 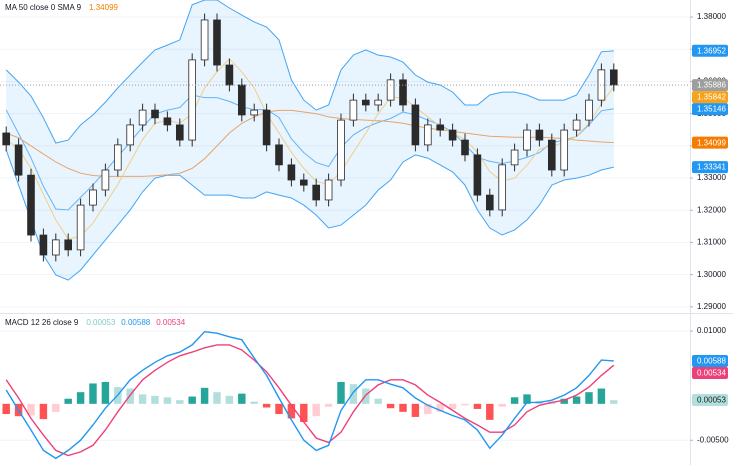 What do you see at coordinates (711, 274) in the screenshot?
I see `y-tick-label: 1.30000` at bounding box center [711, 274].